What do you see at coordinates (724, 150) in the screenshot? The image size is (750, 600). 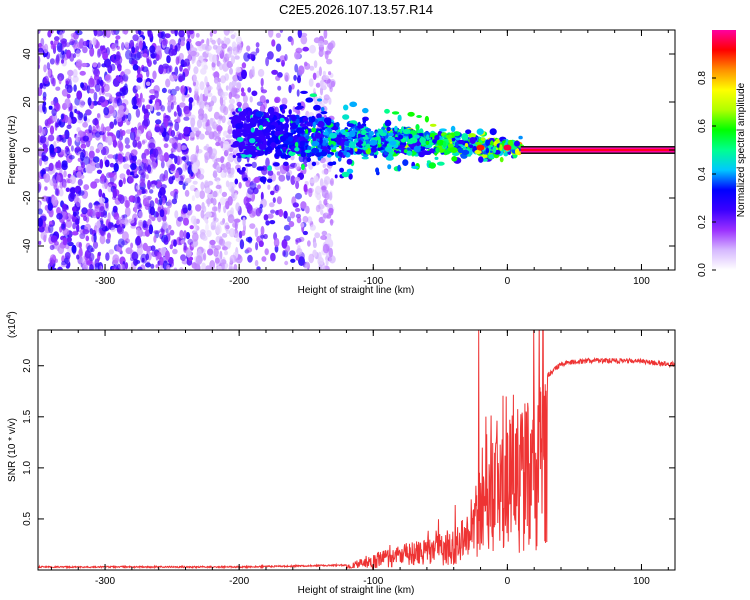 I see `colorbar-gradient` at bounding box center [724, 150].